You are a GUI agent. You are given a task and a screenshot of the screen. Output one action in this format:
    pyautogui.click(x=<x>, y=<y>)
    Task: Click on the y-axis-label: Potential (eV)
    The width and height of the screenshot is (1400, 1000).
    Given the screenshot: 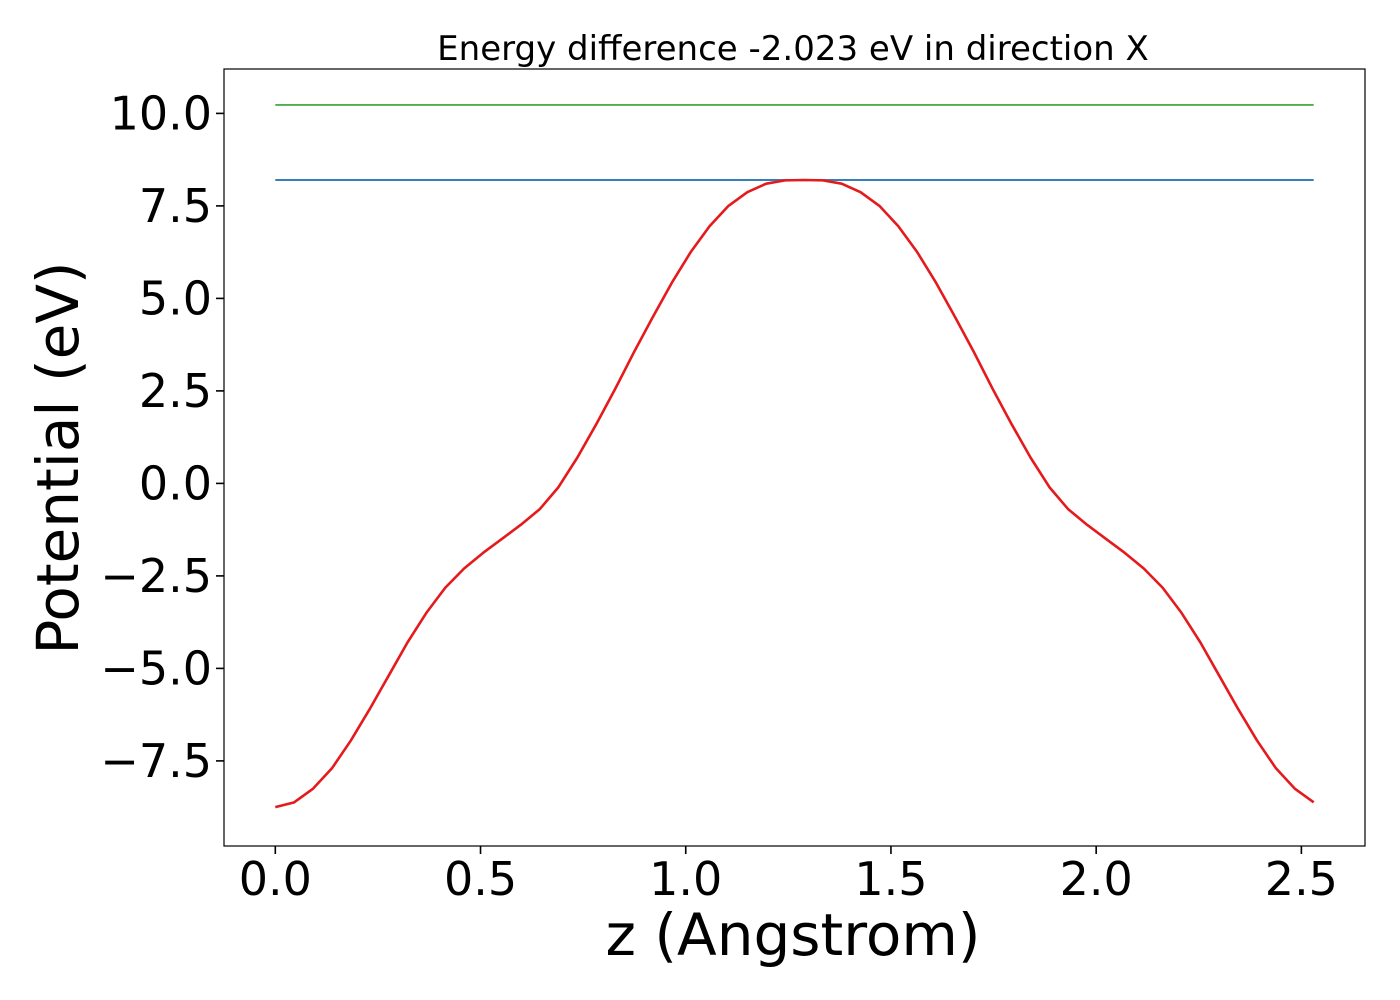 What is the action you would take?
    pyautogui.click(x=58, y=457)
    